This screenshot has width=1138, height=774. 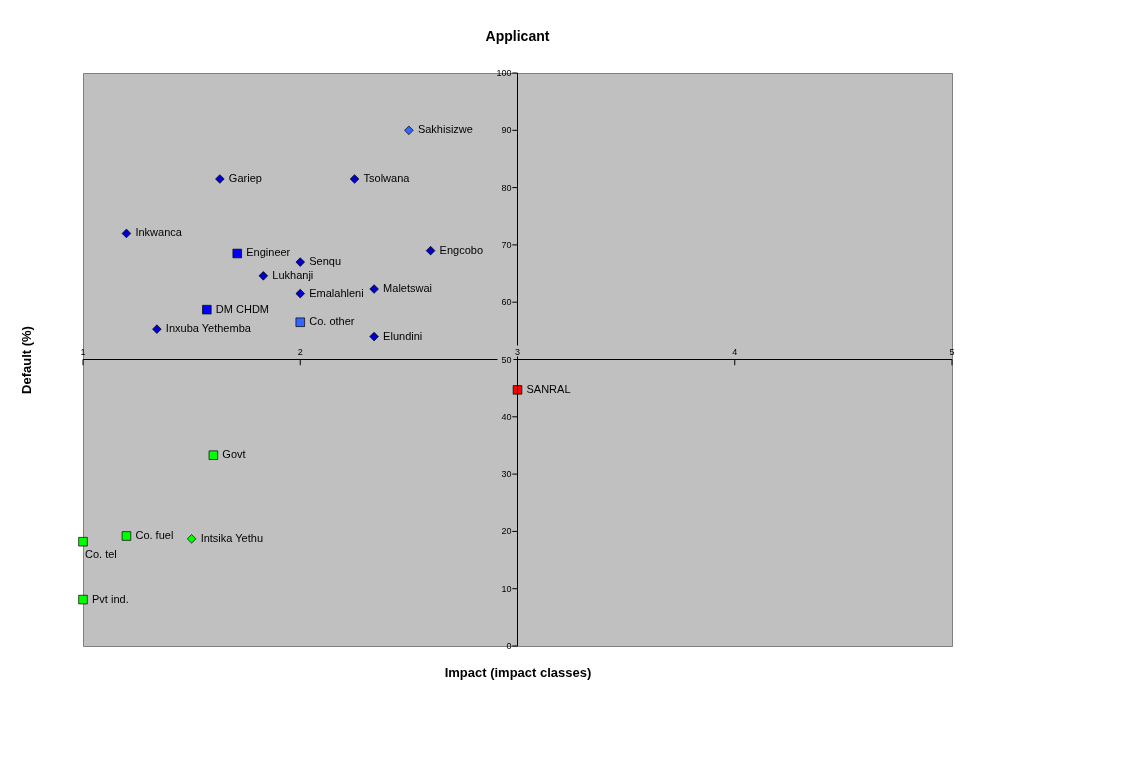 I want to click on x-axis-title: Impact (impact classes), so click(x=518, y=672).